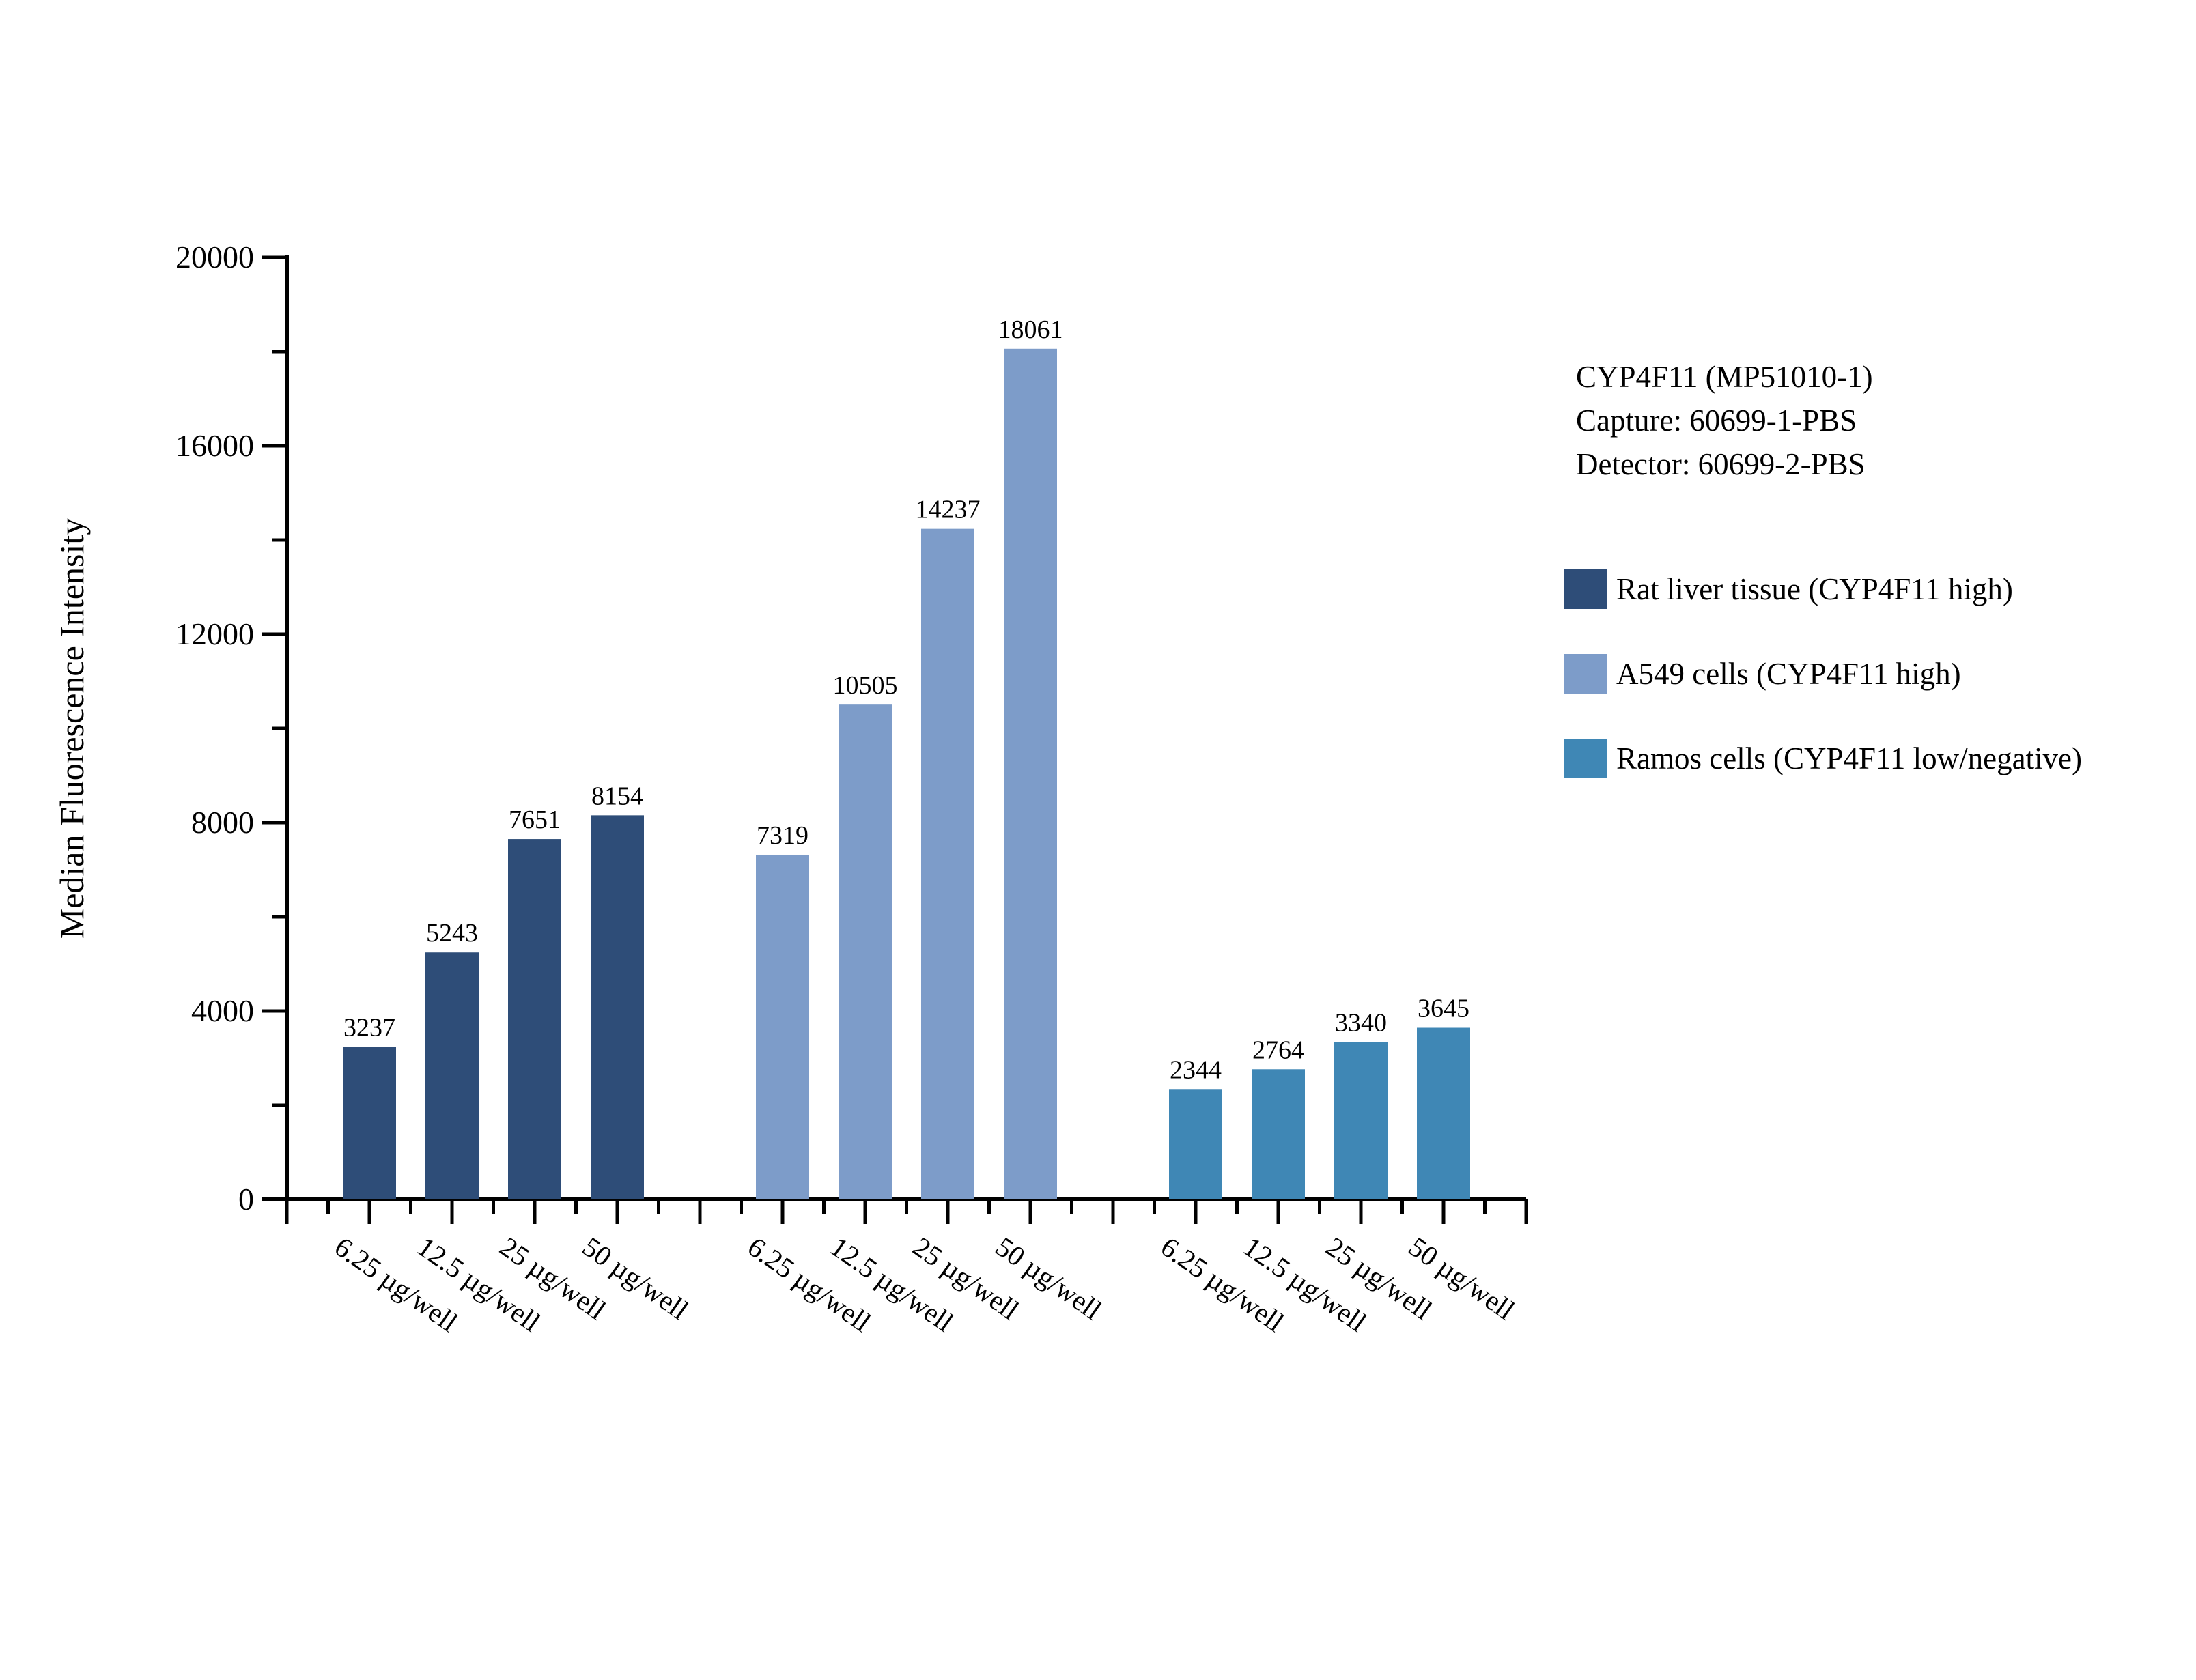  What do you see at coordinates (215, 257) in the screenshot?
I see `y-tick-label: 20000` at bounding box center [215, 257].